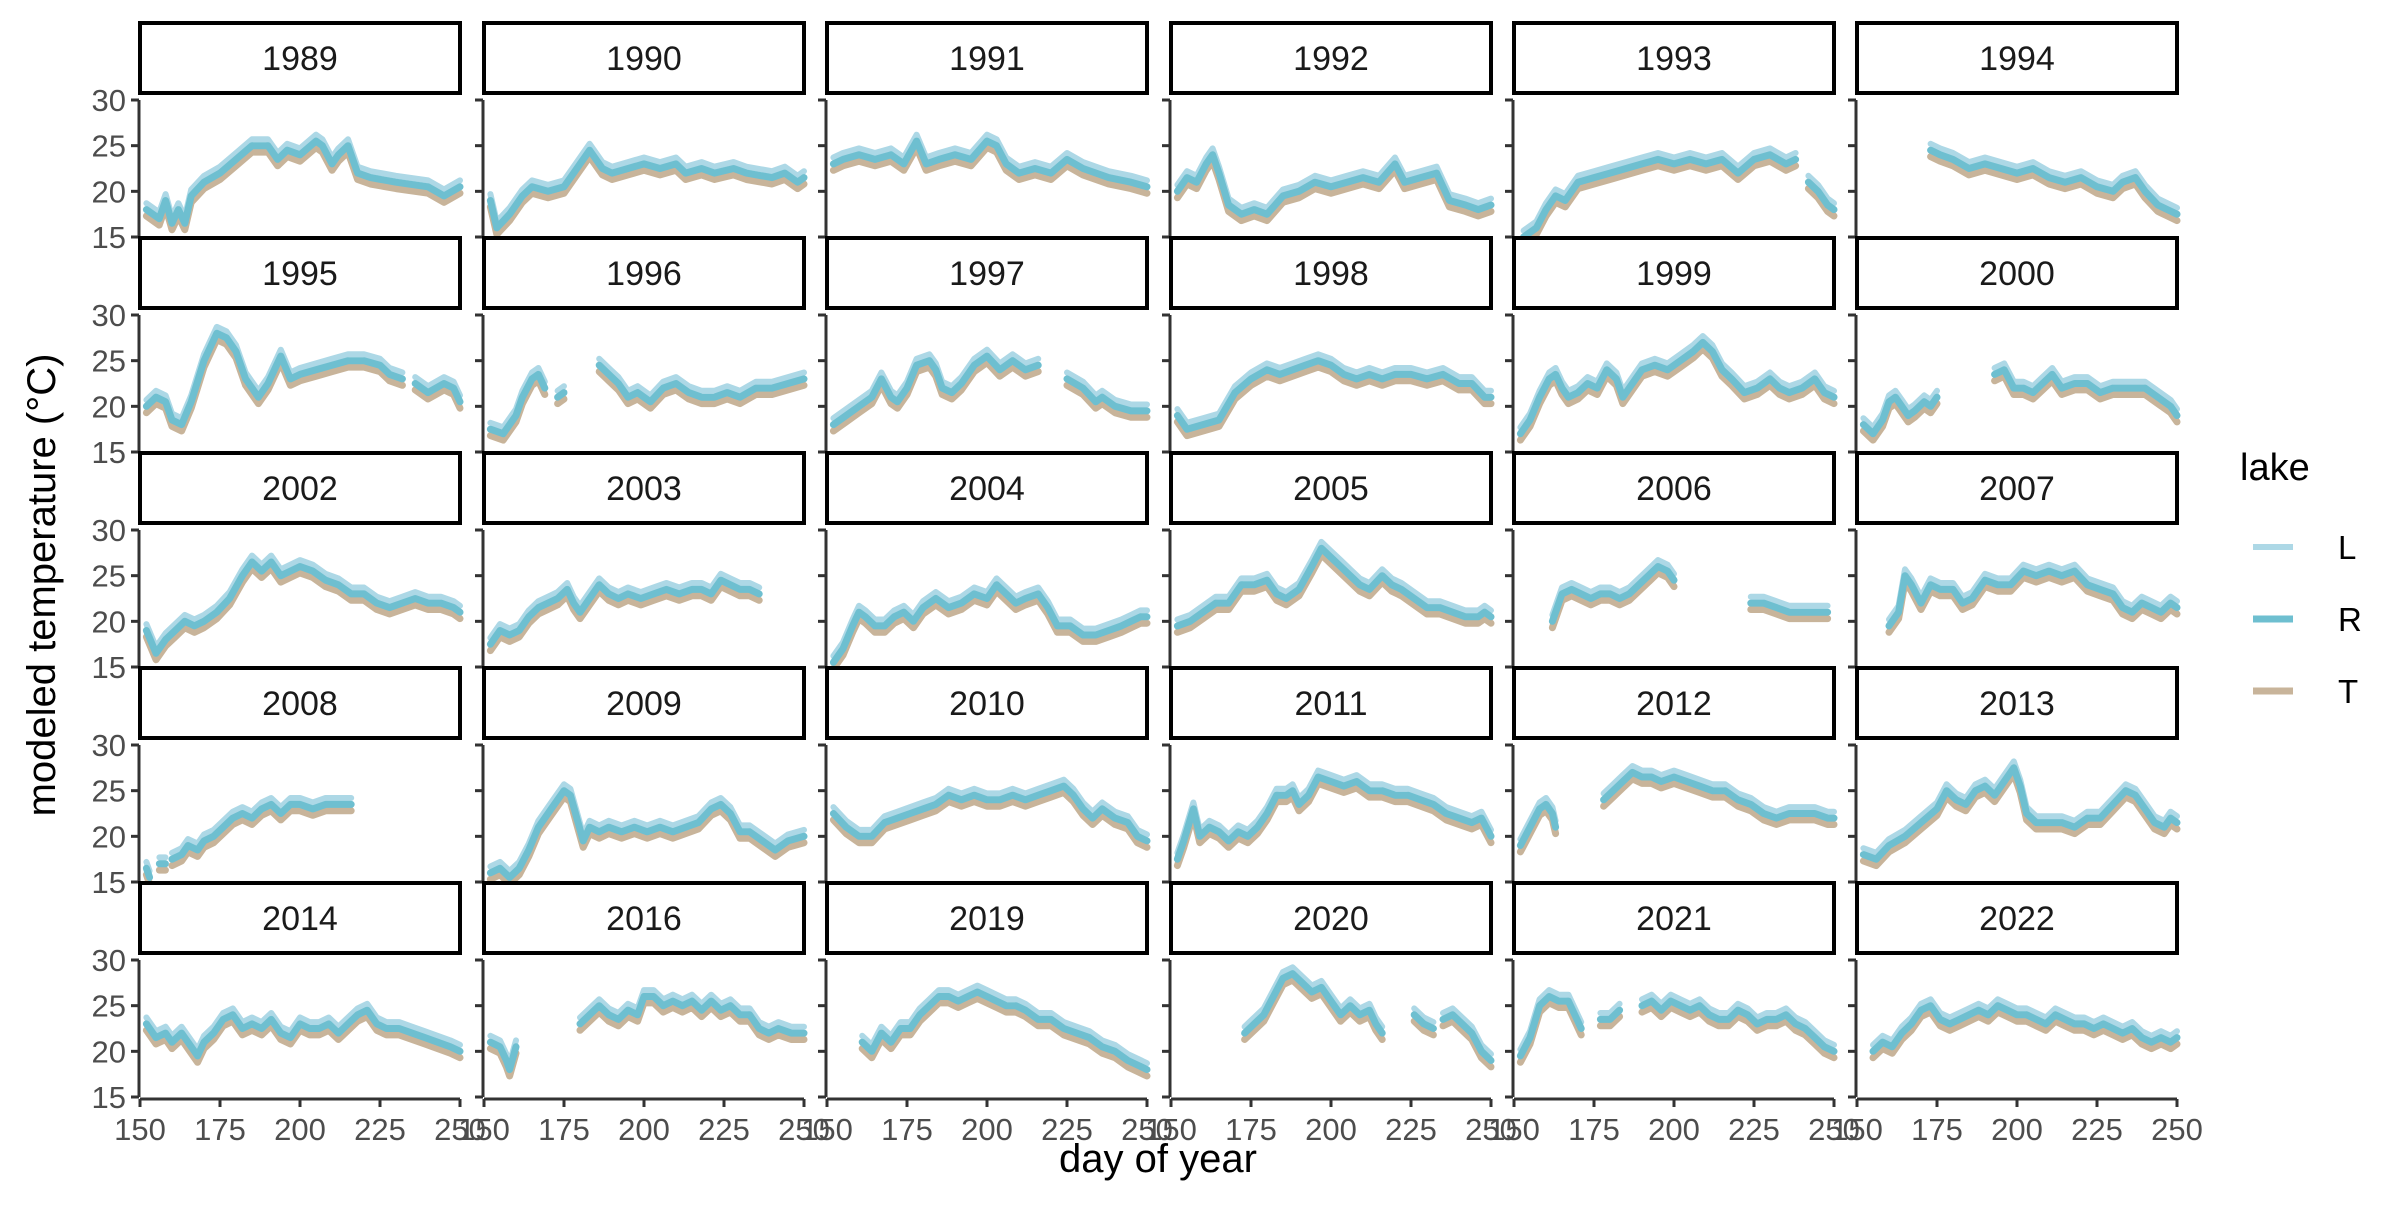  What do you see at coordinates (1754, 1129) in the screenshot?
I see `x-tick-label: 225` at bounding box center [1754, 1129].